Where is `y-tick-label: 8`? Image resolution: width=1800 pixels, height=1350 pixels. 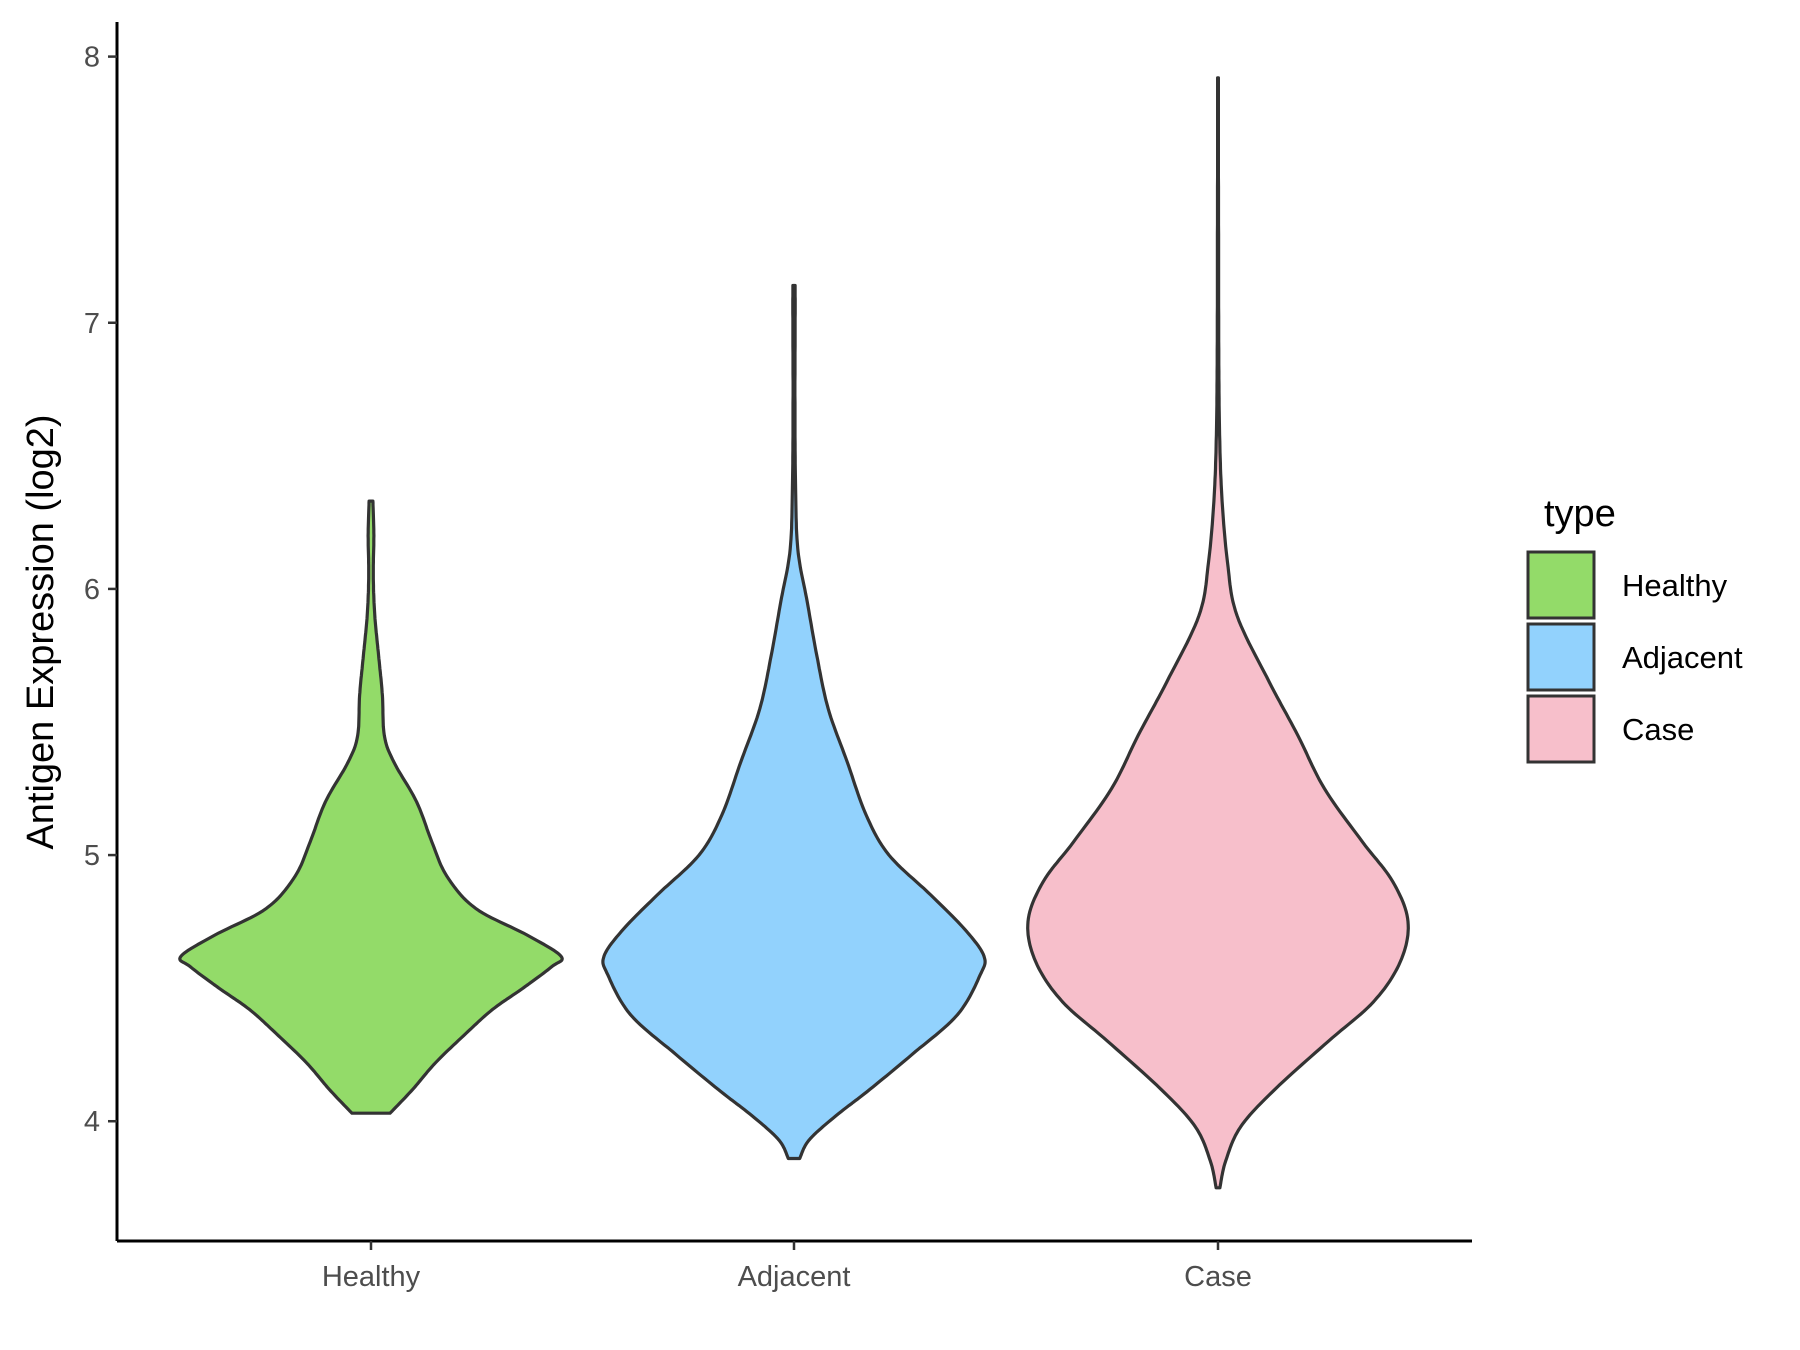
y-tick-label: 8 is located at coordinates (92, 58).